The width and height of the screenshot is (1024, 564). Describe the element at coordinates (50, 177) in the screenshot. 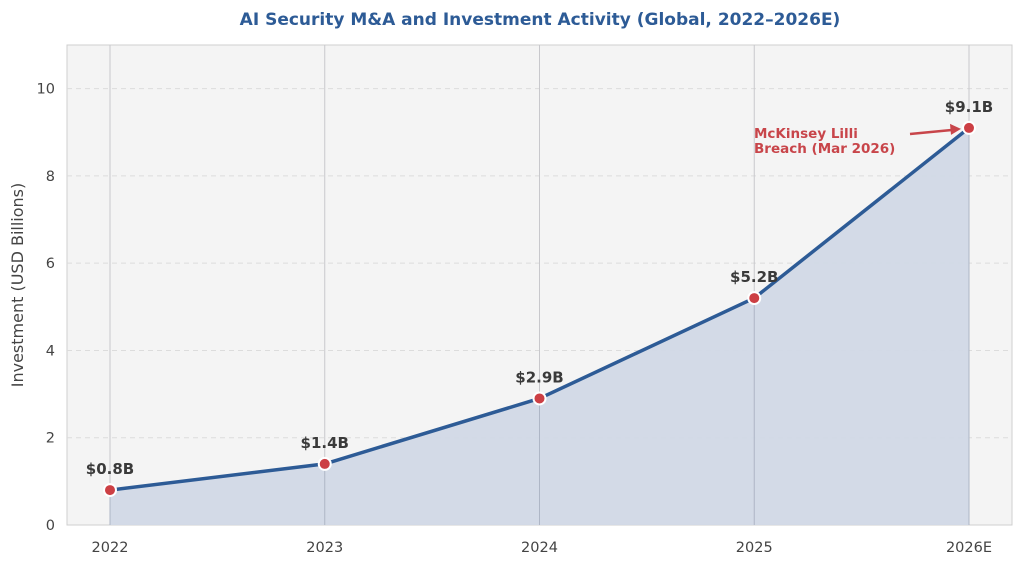

I see `y-tick-label: 8` at that location.